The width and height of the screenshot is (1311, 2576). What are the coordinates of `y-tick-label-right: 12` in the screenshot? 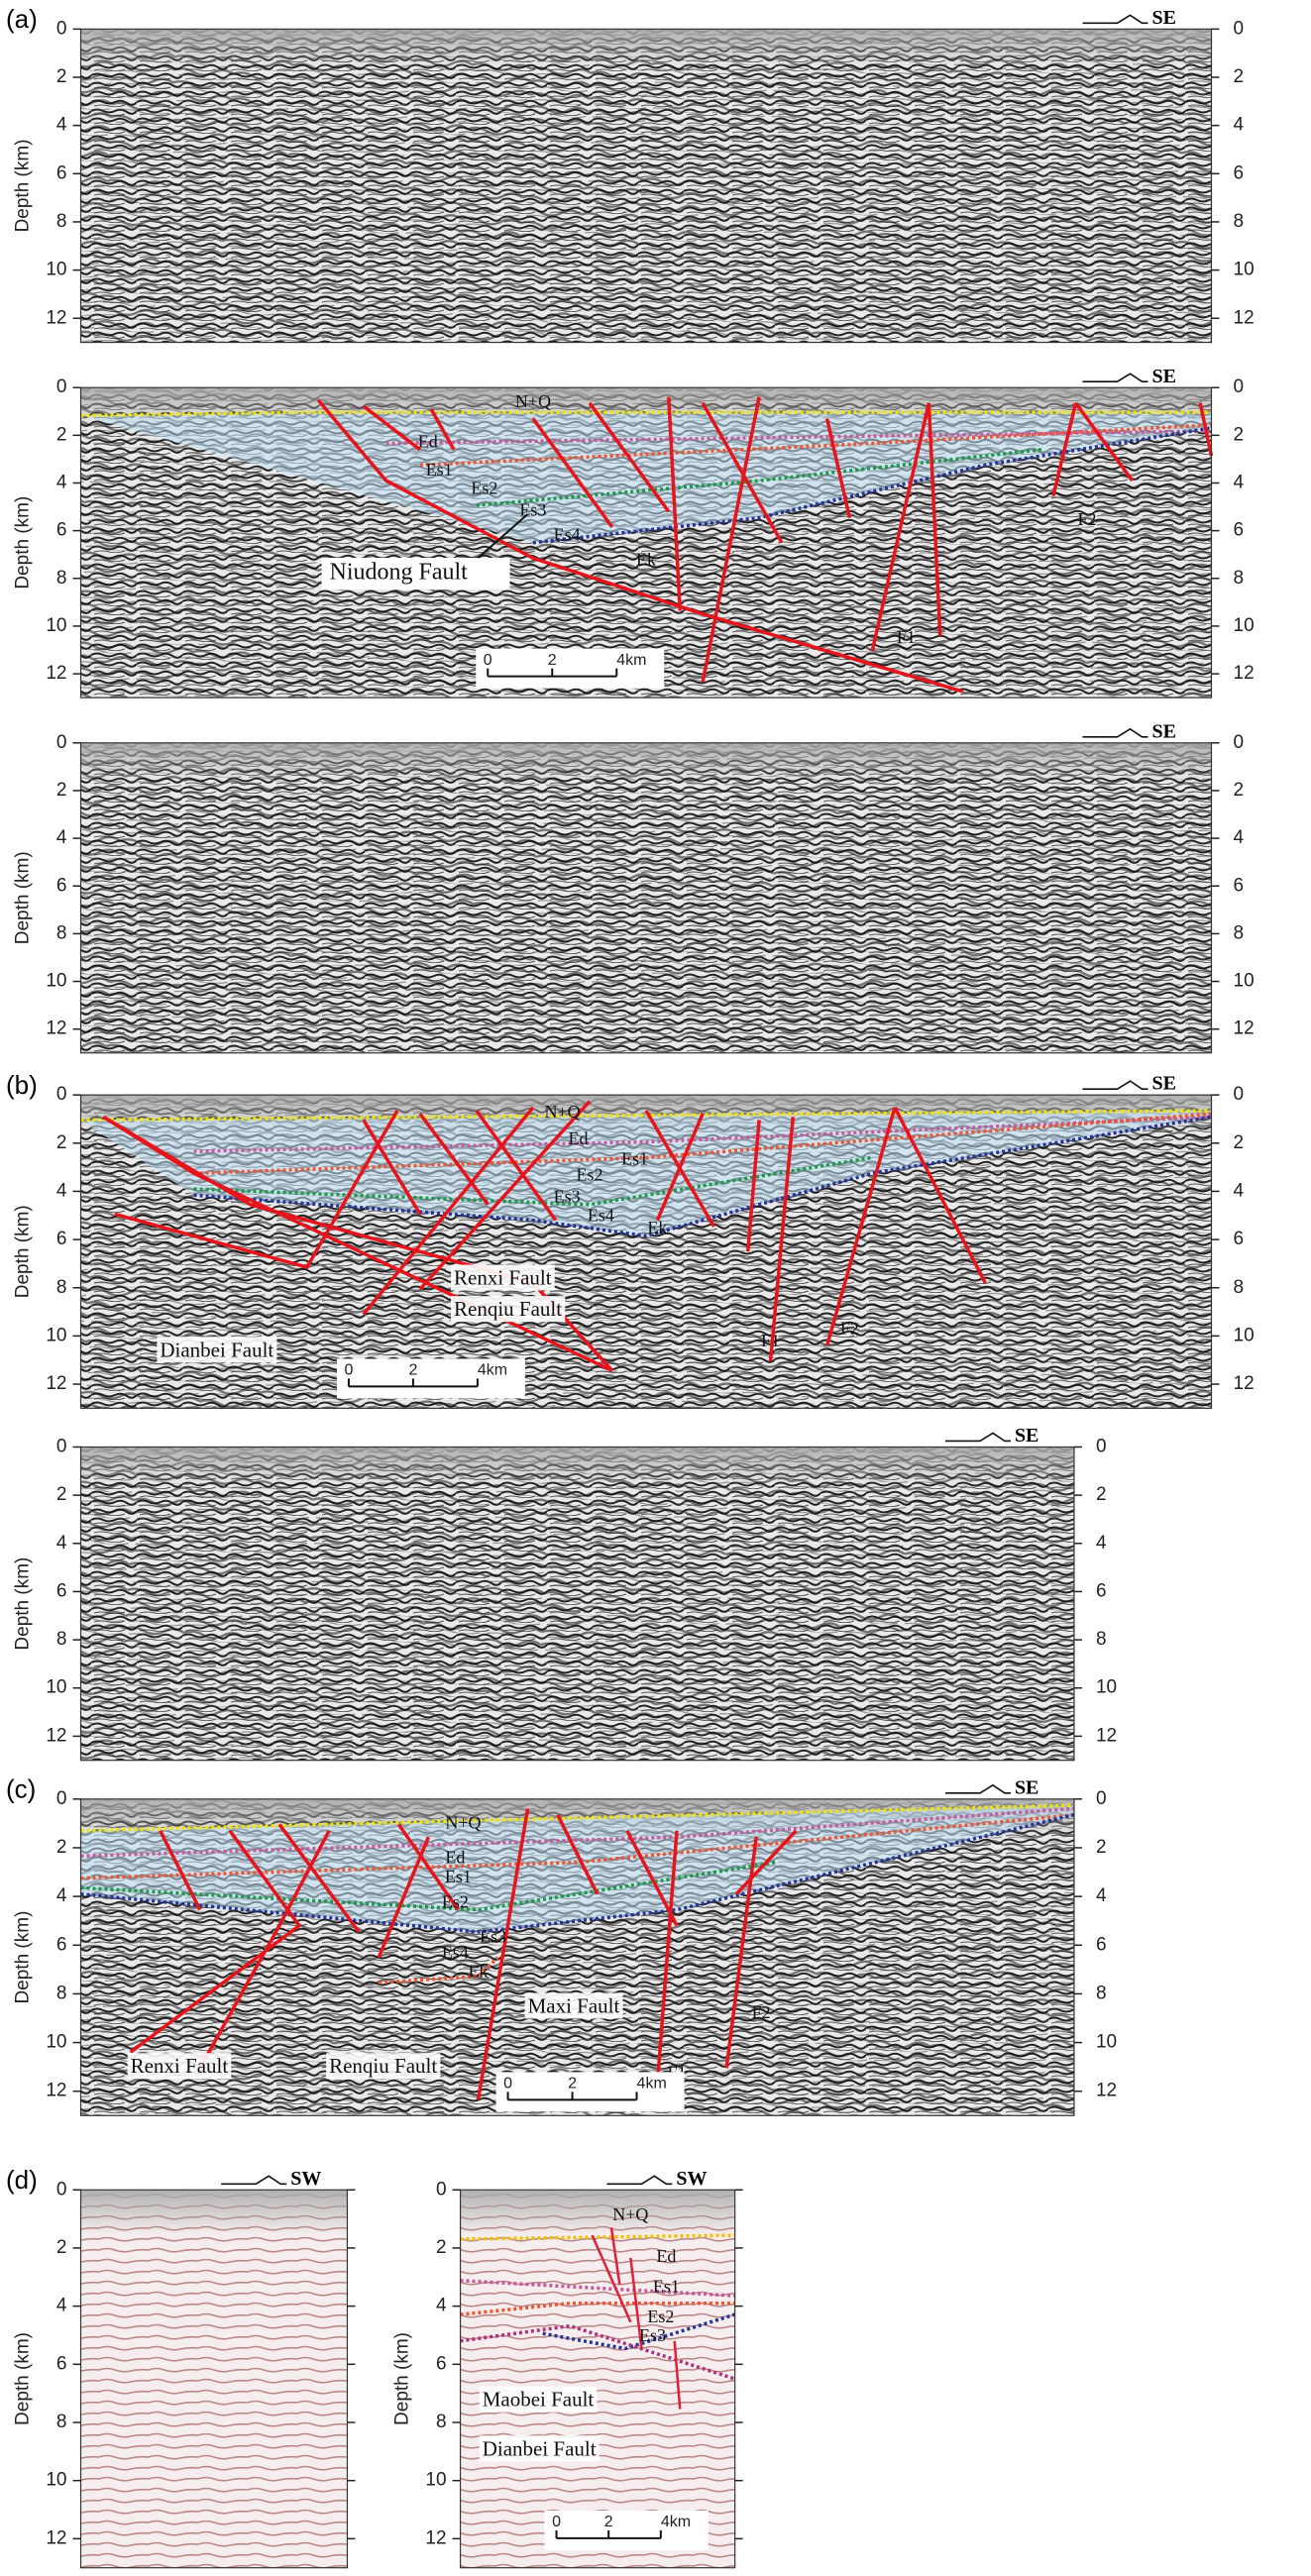 It's located at (1106, 1735).